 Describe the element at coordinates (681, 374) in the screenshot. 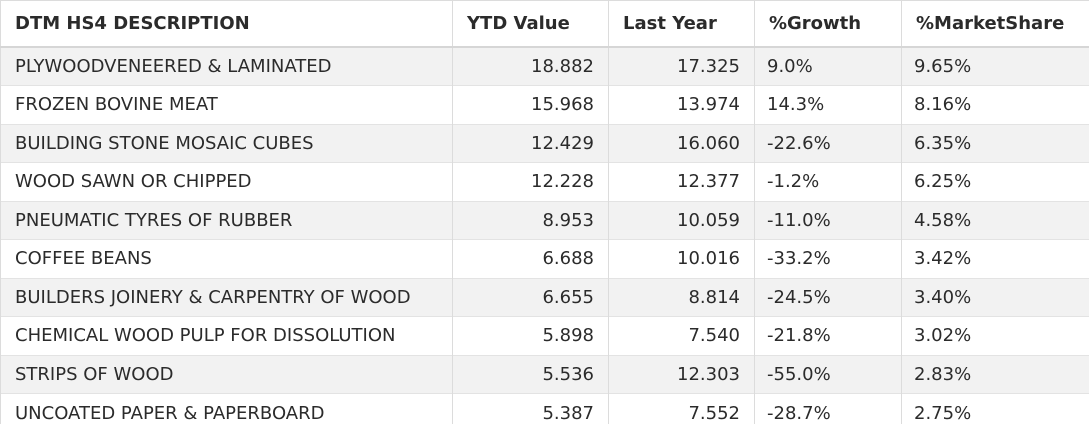

I see `cell-last-year: 12.303` at that location.